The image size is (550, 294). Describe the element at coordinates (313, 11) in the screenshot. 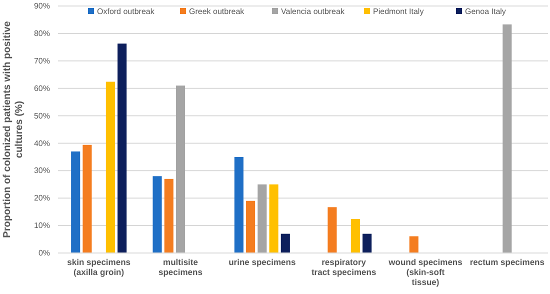

I see `legend-label: Valencia outbreak` at that location.